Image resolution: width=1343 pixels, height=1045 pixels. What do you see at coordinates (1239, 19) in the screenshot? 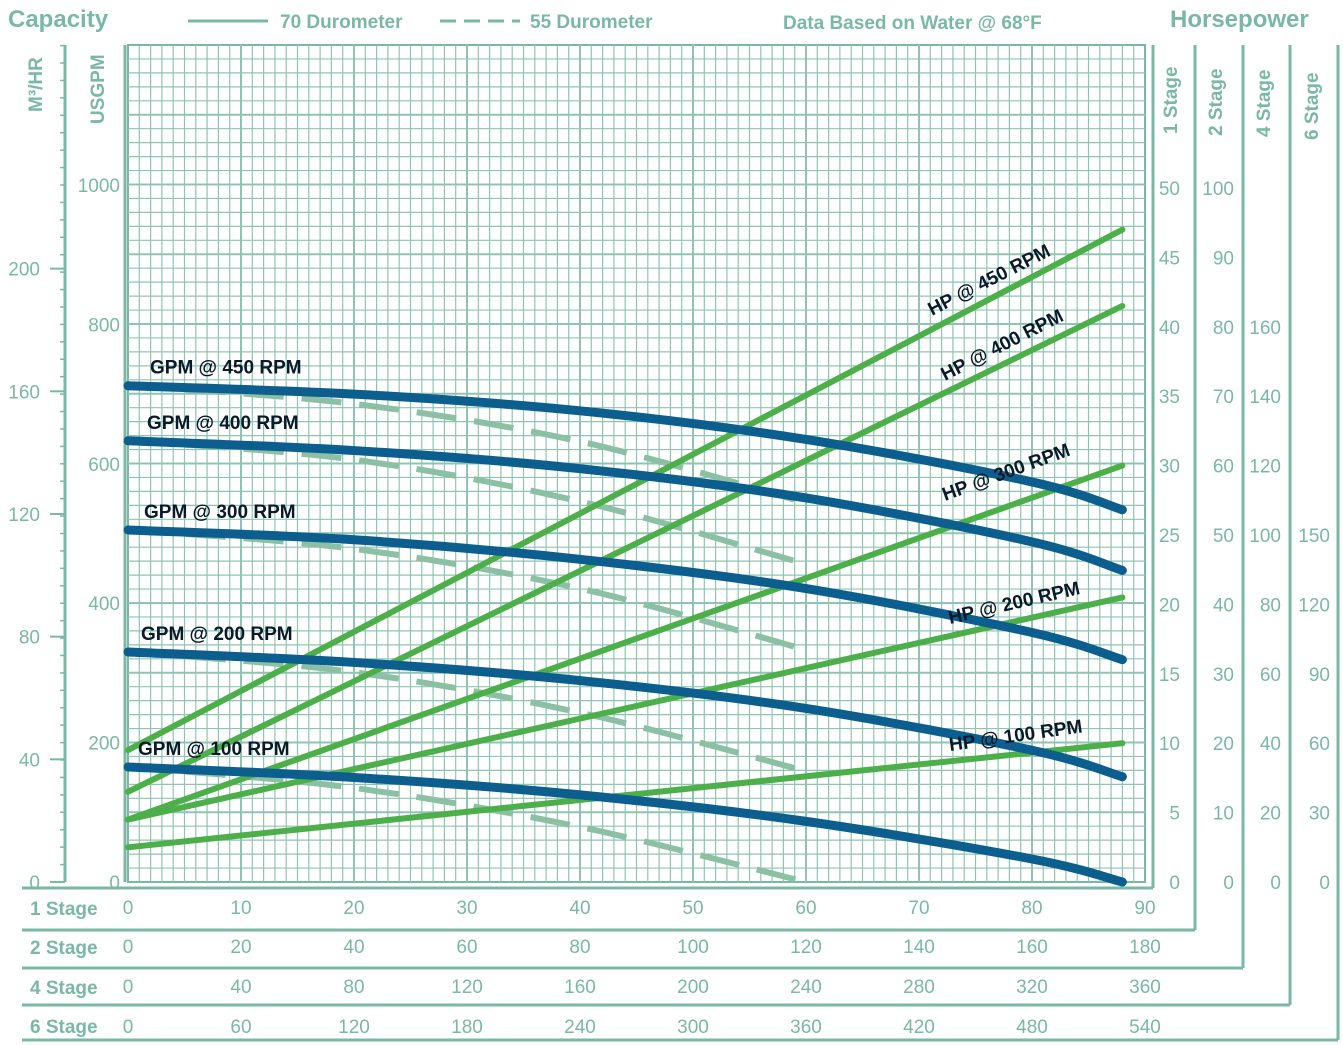
I see `right-title: Horsepower` at bounding box center [1239, 19].